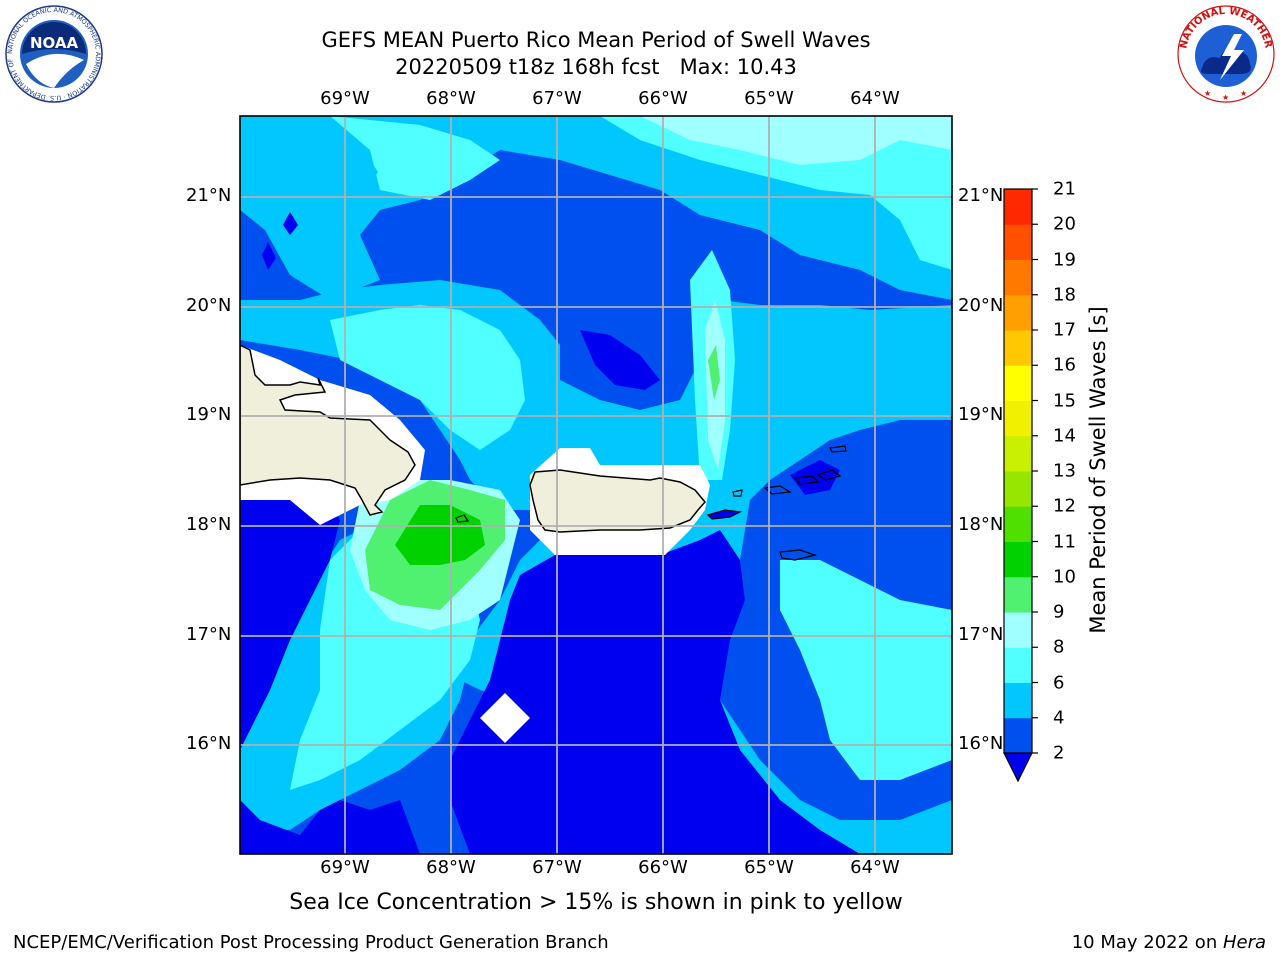 The height and width of the screenshot is (960, 1280). I want to click on lon-label-bottom: 69°W, so click(345, 867).